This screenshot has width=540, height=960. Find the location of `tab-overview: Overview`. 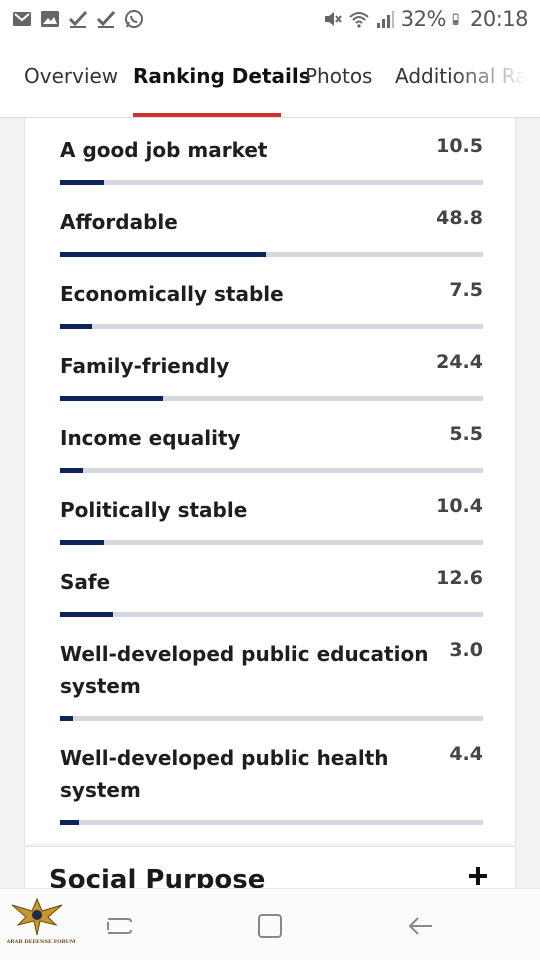

tab-overview: Overview is located at coordinates (71, 76).